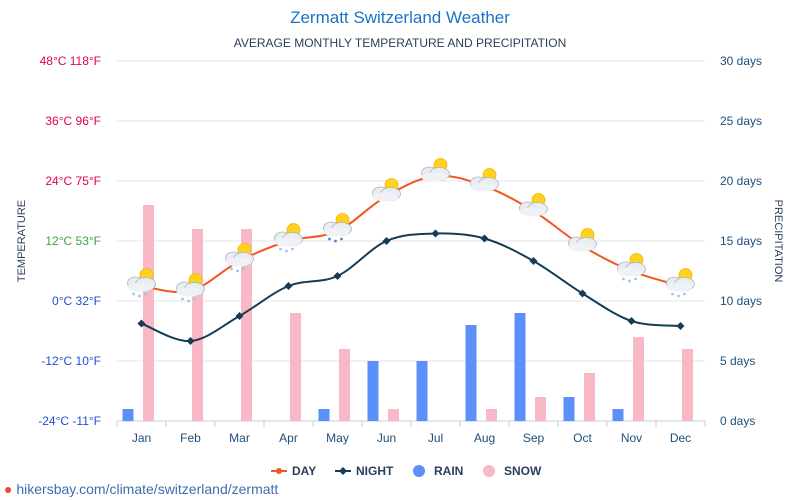 The width and height of the screenshot is (800, 500). I want to click on precipitation-tick-label: 0 days, so click(737, 421).